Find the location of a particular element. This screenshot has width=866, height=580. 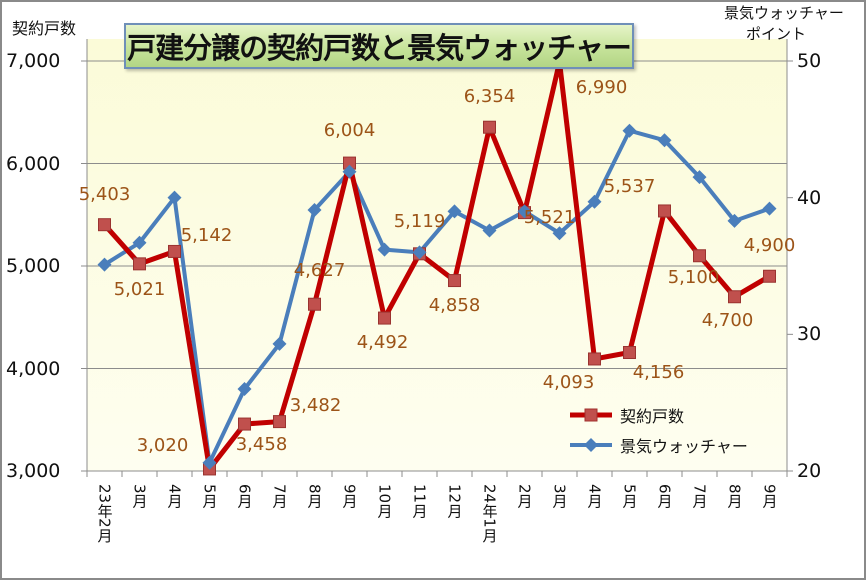

data-label: 5,403 is located at coordinates (104, 194).